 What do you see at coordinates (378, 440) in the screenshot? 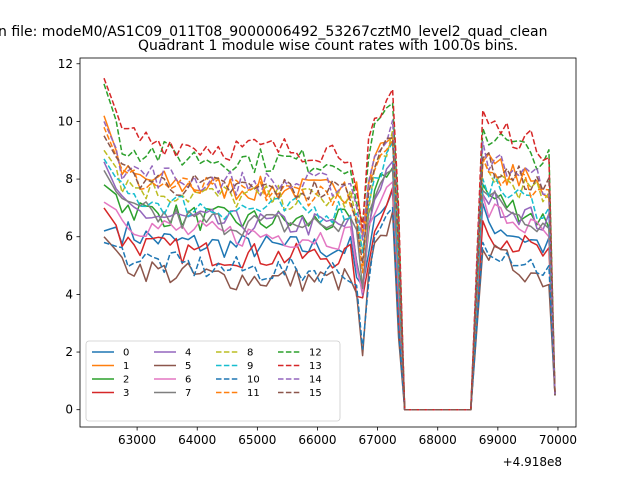
I see `x-tick-label: 67000` at bounding box center [378, 440].